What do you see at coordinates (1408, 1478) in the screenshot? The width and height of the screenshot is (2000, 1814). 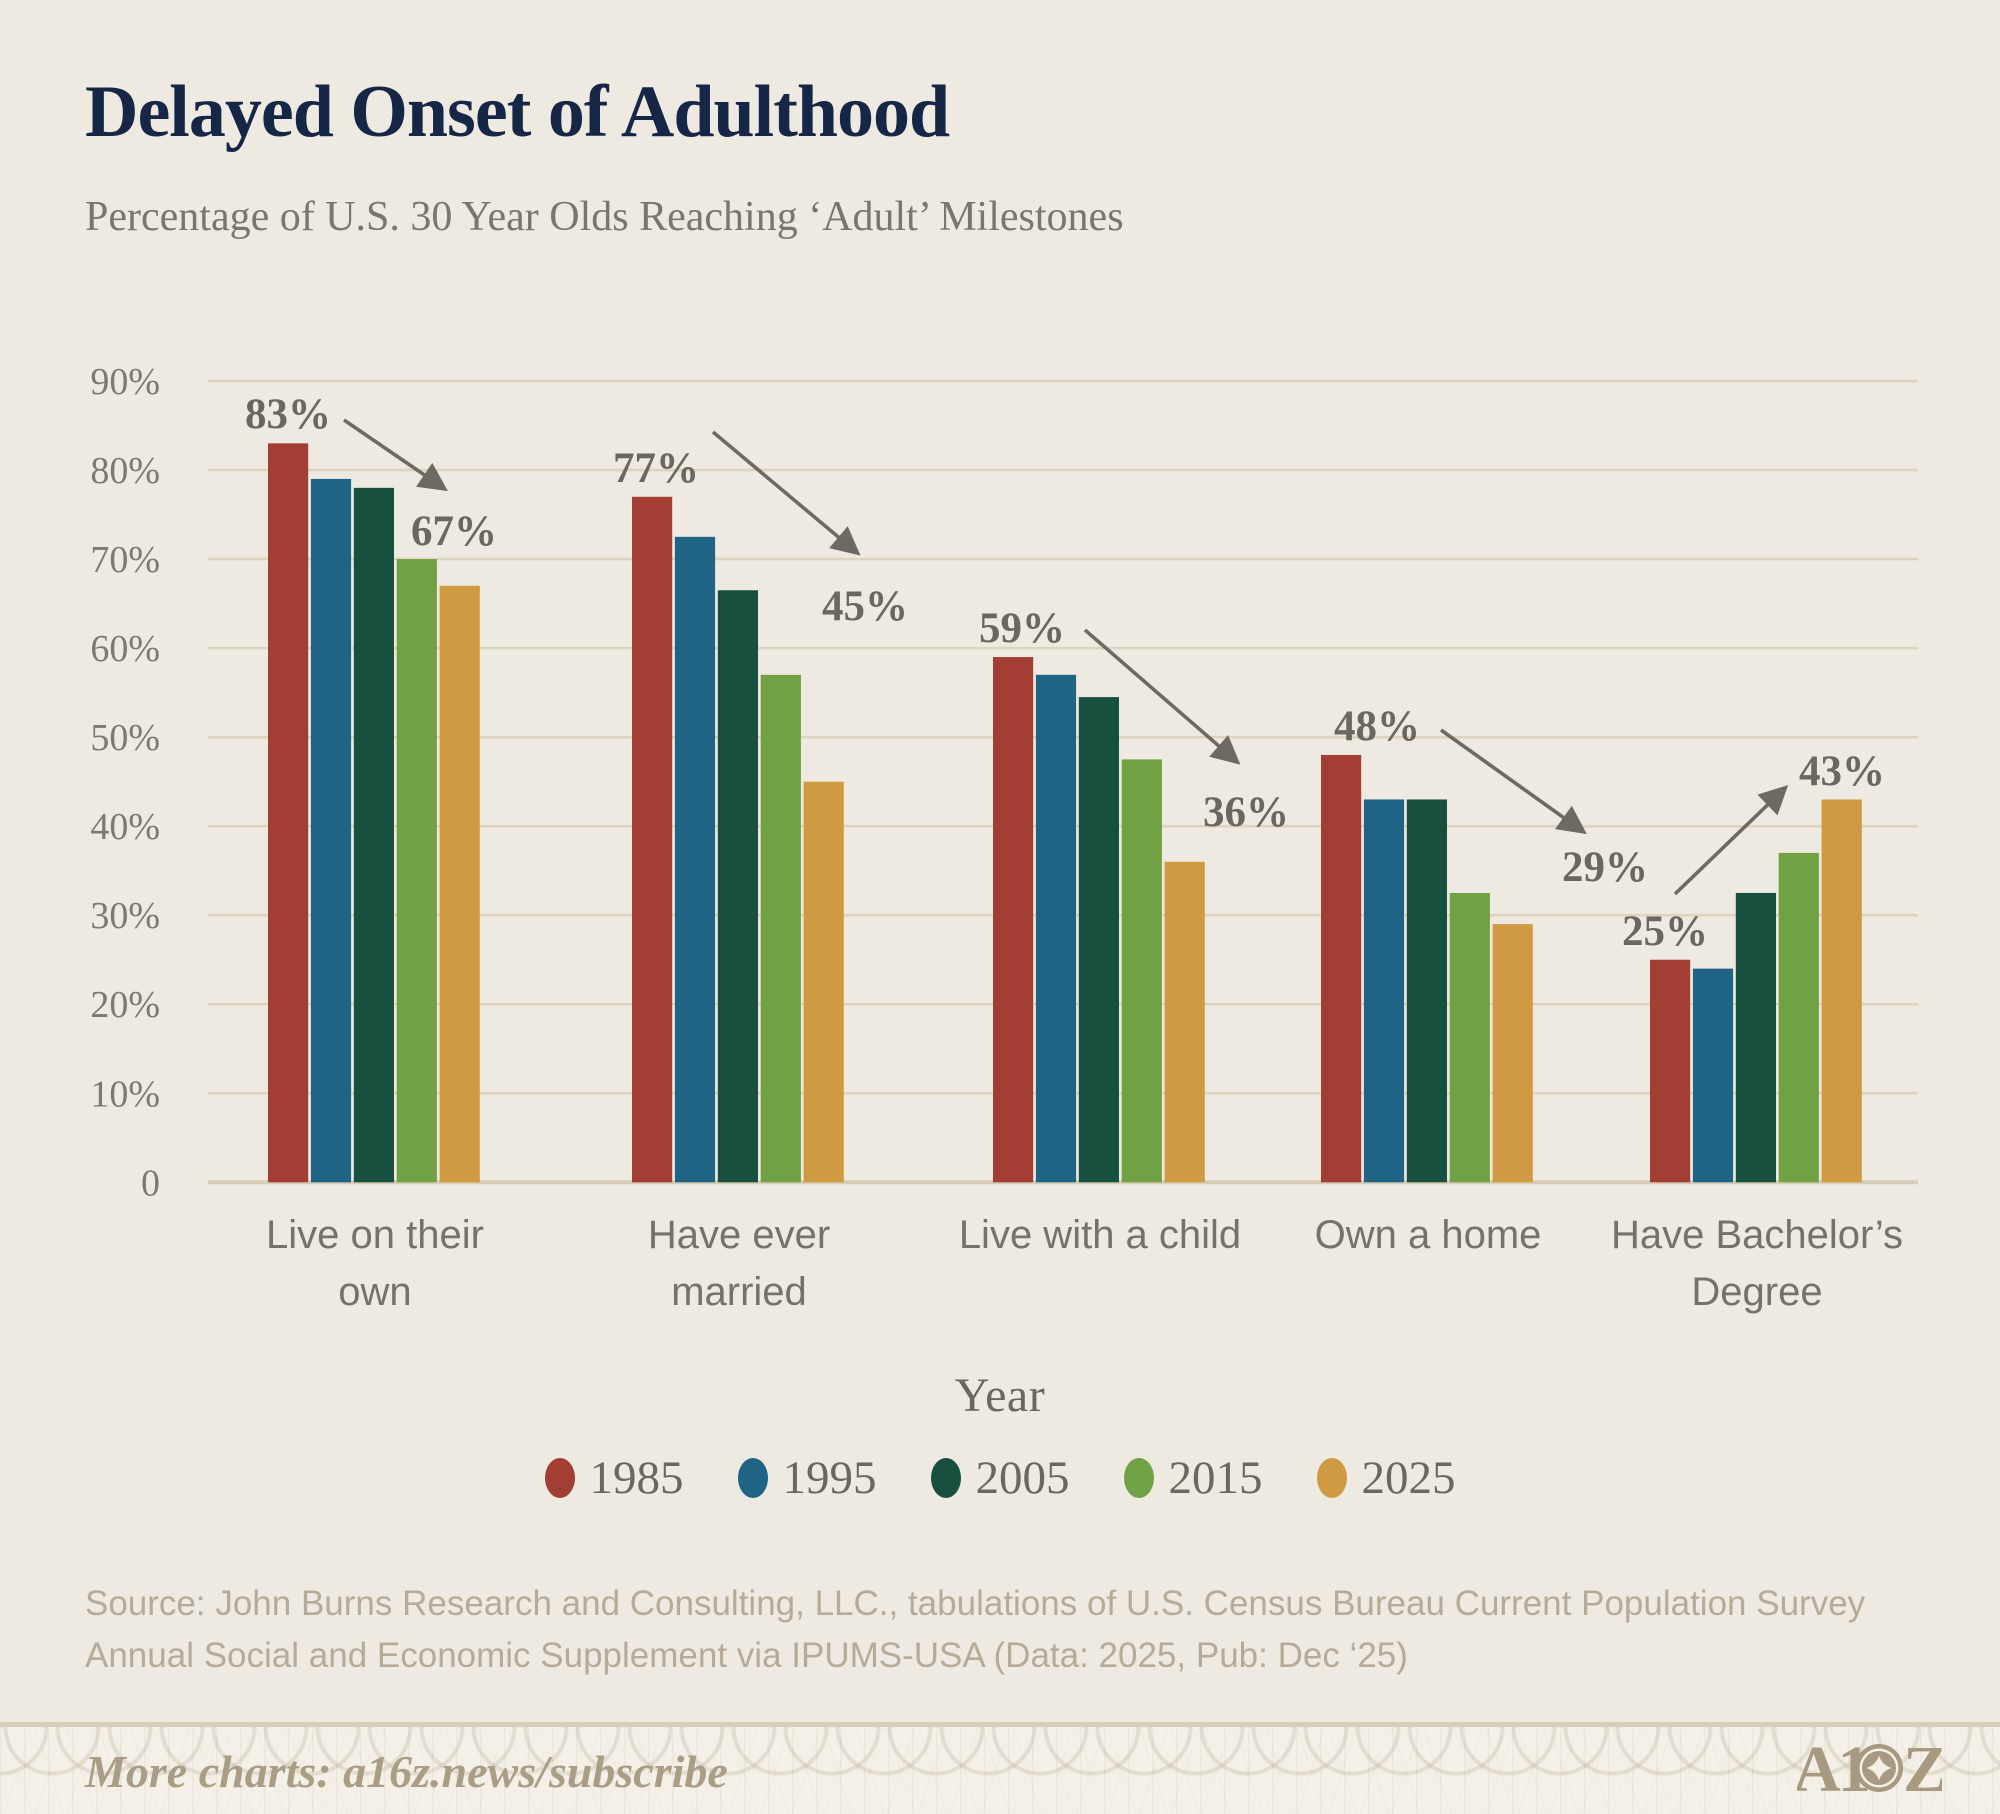 I see `legend-year-label: 2025` at bounding box center [1408, 1478].